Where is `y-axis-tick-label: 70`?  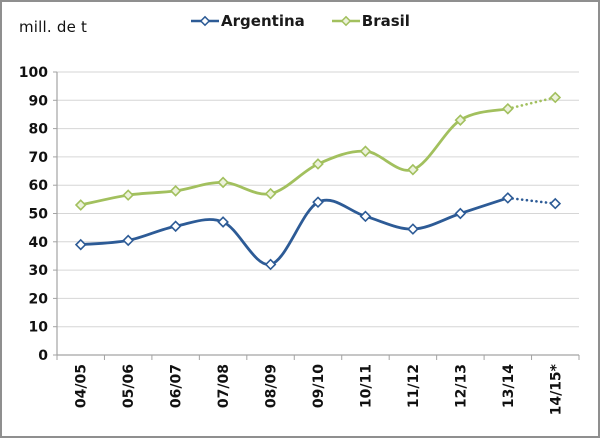
y-axis-tick-label: 70 is located at coordinates (39, 158).